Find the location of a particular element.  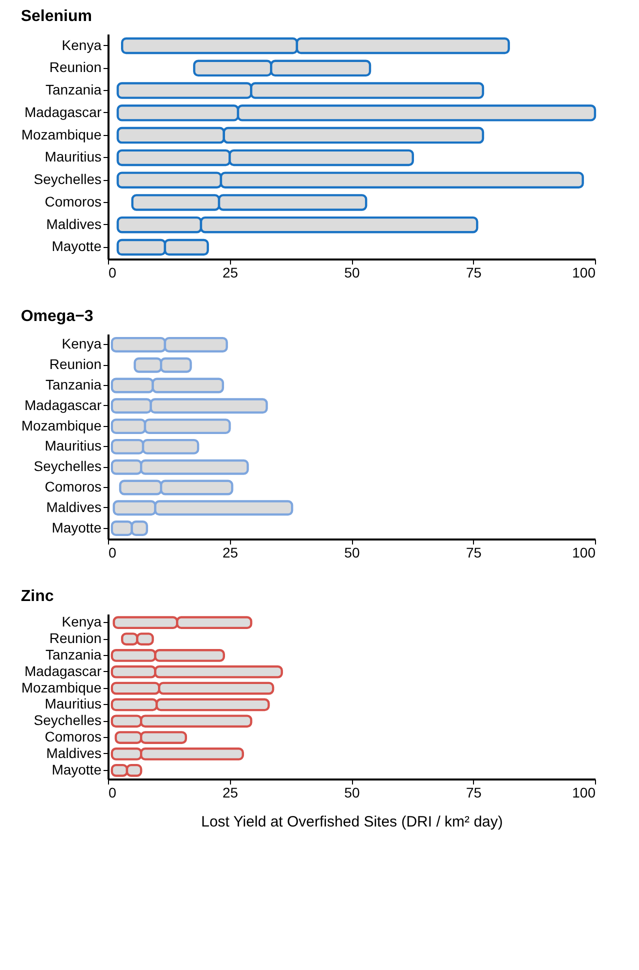

chart-title: Zinc is located at coordinates (37, 596).